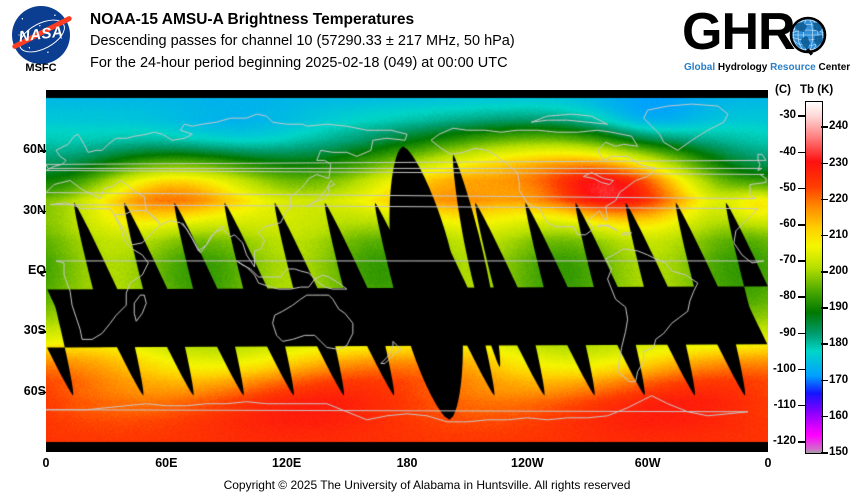 Image resolution: width=854 pixels, height=502 pixels. What do you see at coordinates (787, 224) in the screenshot?
I see `colorbar-celsius-label: -60` at bounding box center [787, 224].